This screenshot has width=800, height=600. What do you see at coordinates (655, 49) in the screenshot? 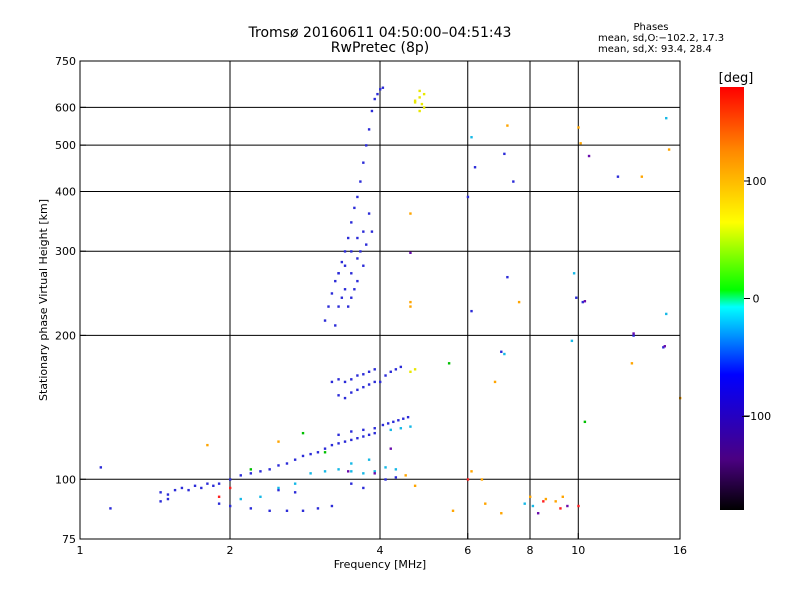
I see `phase-stats-x: mean, sd,X: 93.4, 28.4` at bounding box center [655, 49].